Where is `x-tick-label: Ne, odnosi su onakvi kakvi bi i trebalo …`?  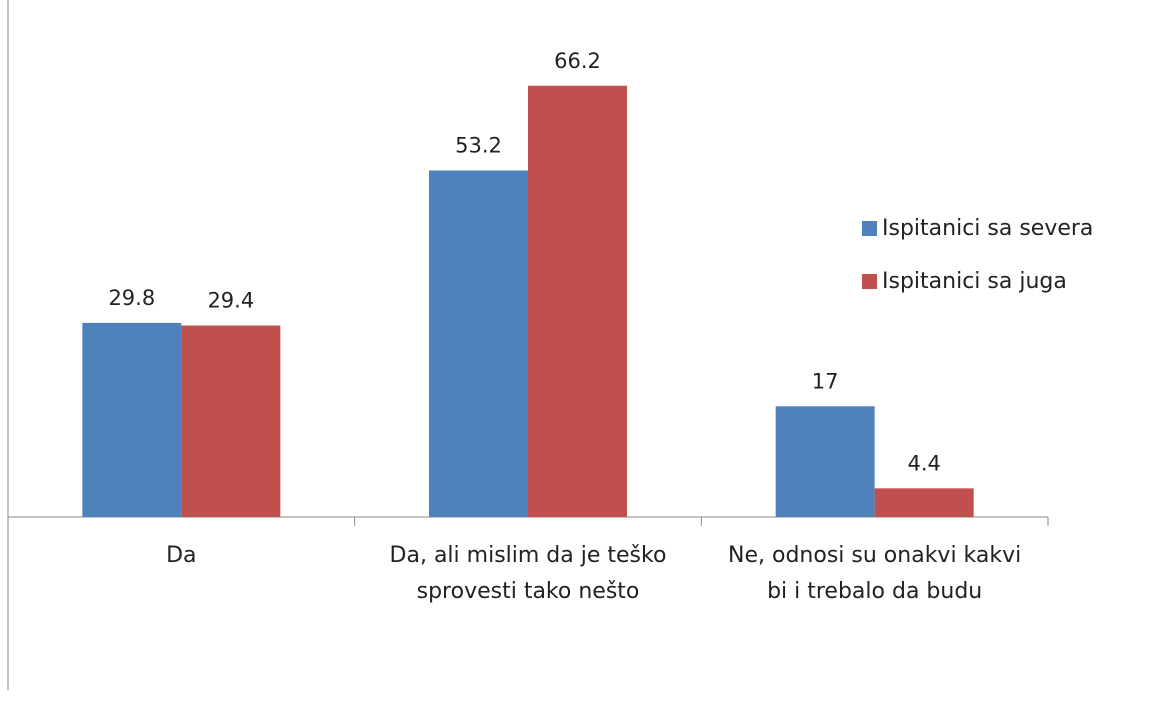 x-tick-label: Ne, odnosi su onakvi kakvi bi i trebalo … is located at coordinates (875, 573).